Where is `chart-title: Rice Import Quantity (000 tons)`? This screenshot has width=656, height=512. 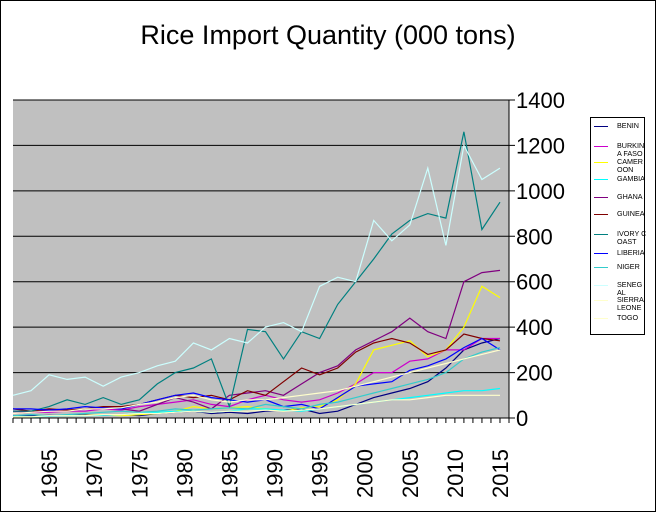
chart-title: Rice Import Quantity (000 tons) is located at coordinates (328, 35).